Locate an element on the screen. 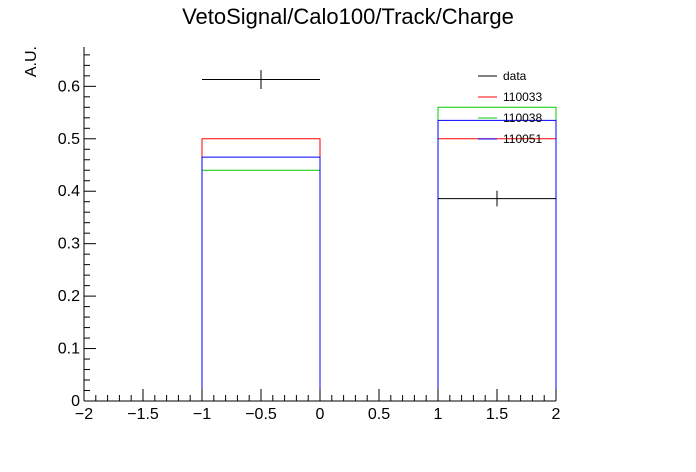  x-tick-label: −2 is located at coordinates (84, 414).